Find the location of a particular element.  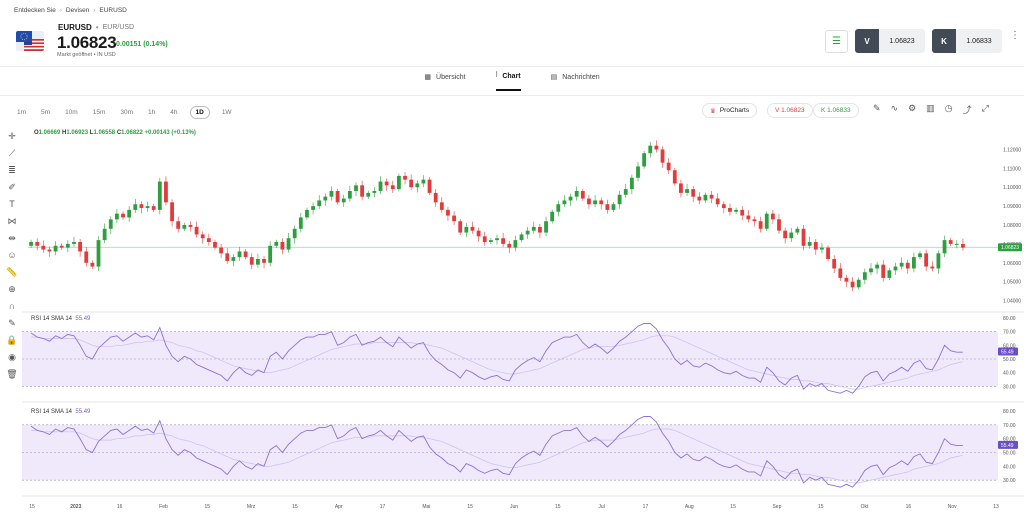

breadcrumb-item: Entdecken Sie is located at coordinates (35, 10).